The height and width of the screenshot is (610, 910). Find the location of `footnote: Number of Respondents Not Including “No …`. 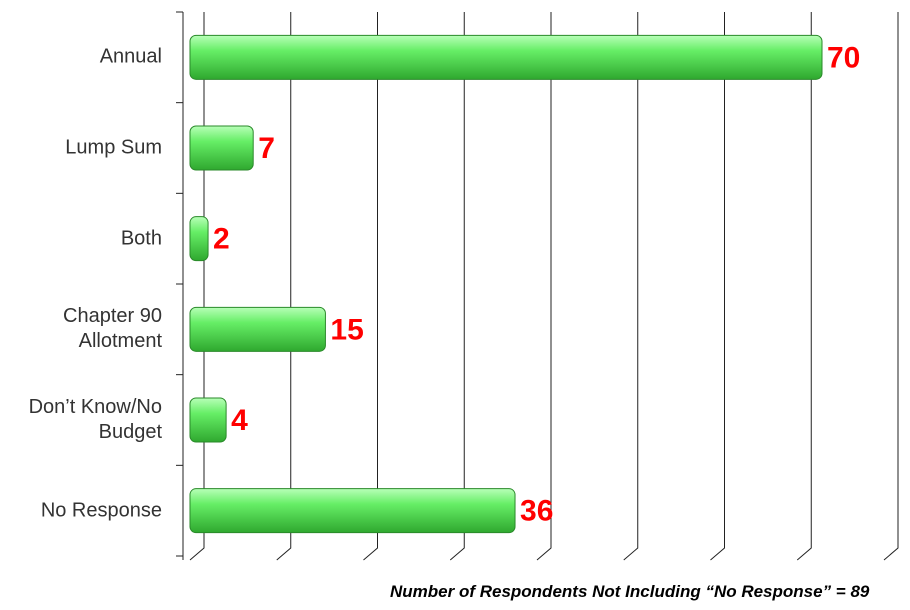

footnote: Number of Respondents Not Including “No … is located at coordinates (630, 591).